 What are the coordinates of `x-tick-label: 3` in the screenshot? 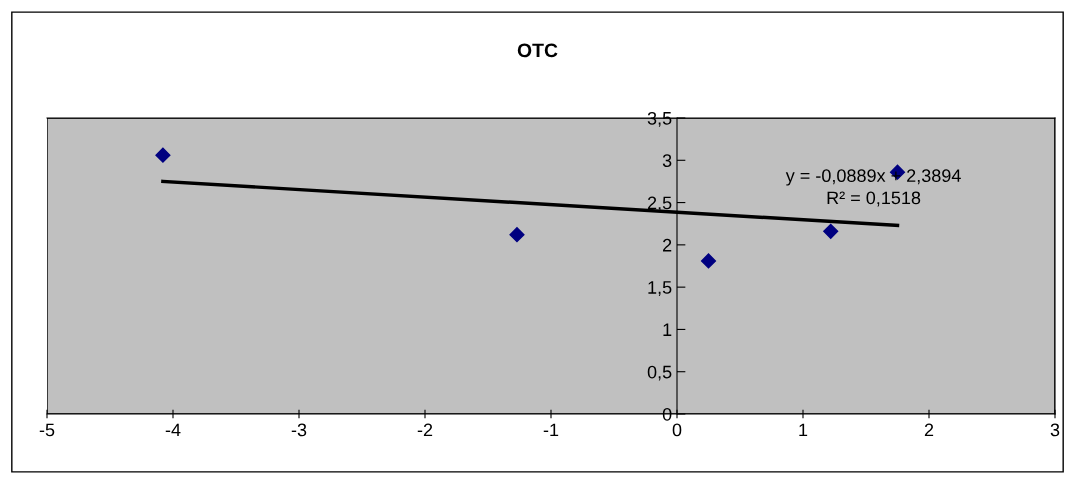 It's located at (1055, 430).